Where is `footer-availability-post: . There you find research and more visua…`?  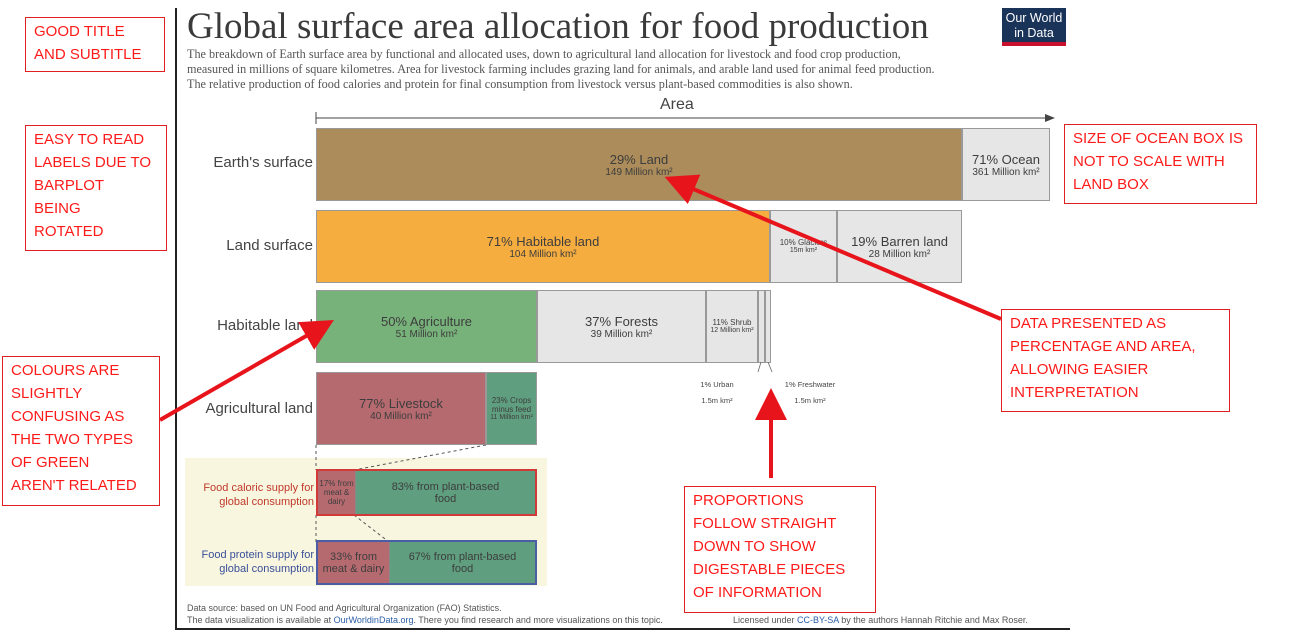
footer-availability-post: . There you find research and more visua… is located at coordinates (538, 620).